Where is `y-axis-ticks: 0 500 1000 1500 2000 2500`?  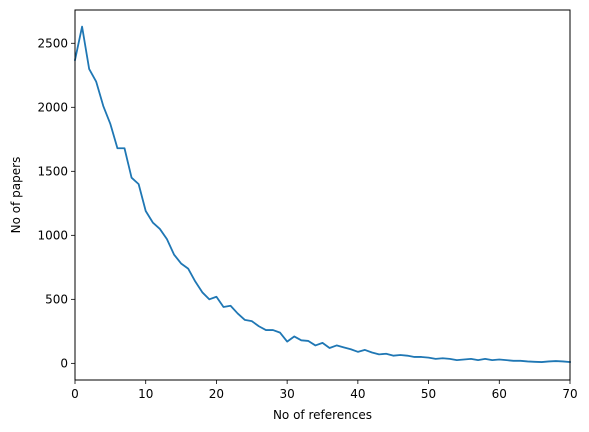 y-axis-ticks: 0 500 1000 1500 2000 2500 is located at coordinates (56, 203).